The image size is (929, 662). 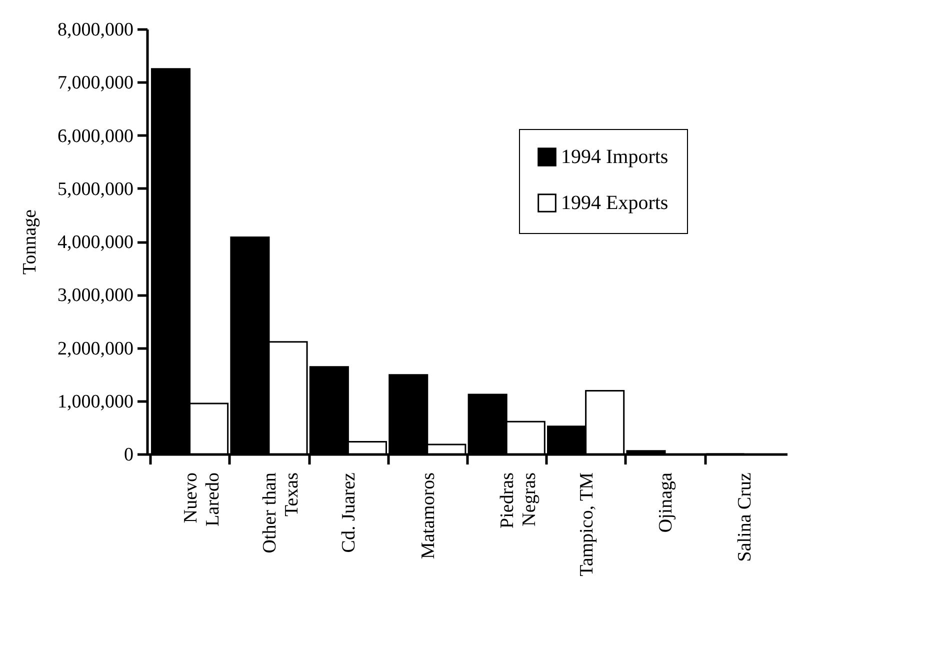 I want to click on x-tick-label: Other than Texas, so click(x=280, y=513).